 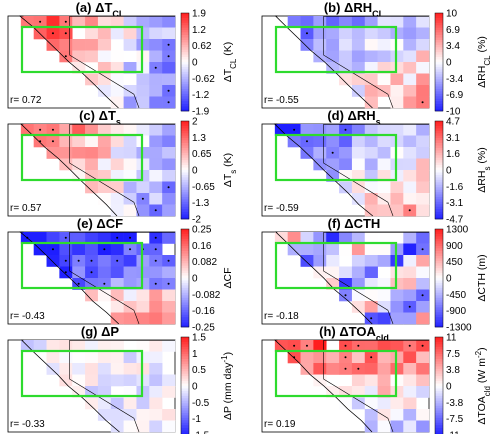 I want to click on colorbar-frame, so click(x=185, y=278).